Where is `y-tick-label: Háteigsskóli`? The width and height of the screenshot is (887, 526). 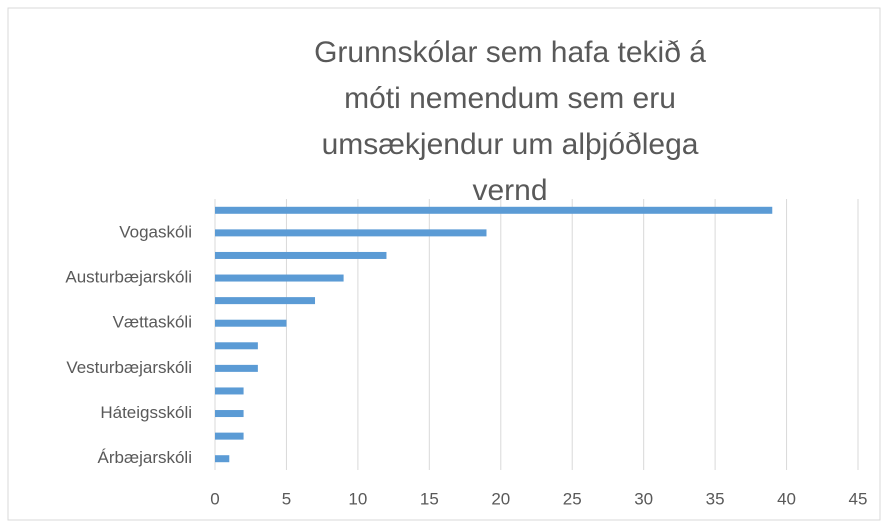
y-tick-label: Háteigsskóli is located at coordinates (146, 412).